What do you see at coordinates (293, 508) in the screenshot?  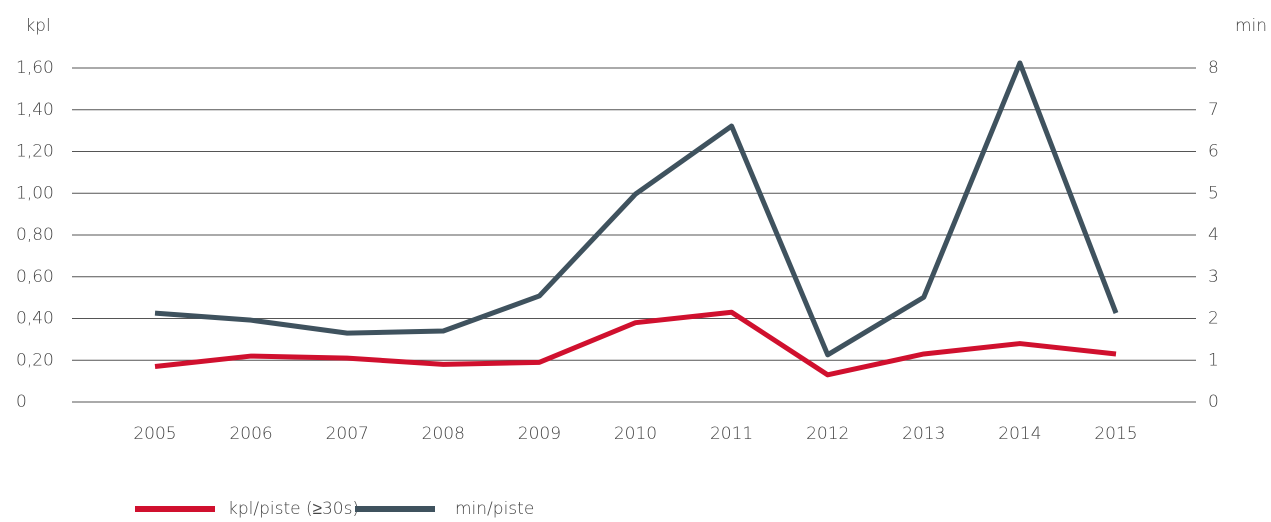 I see `legend-label: kpl/piste (≥30s)` at bounding box center [293, 508].